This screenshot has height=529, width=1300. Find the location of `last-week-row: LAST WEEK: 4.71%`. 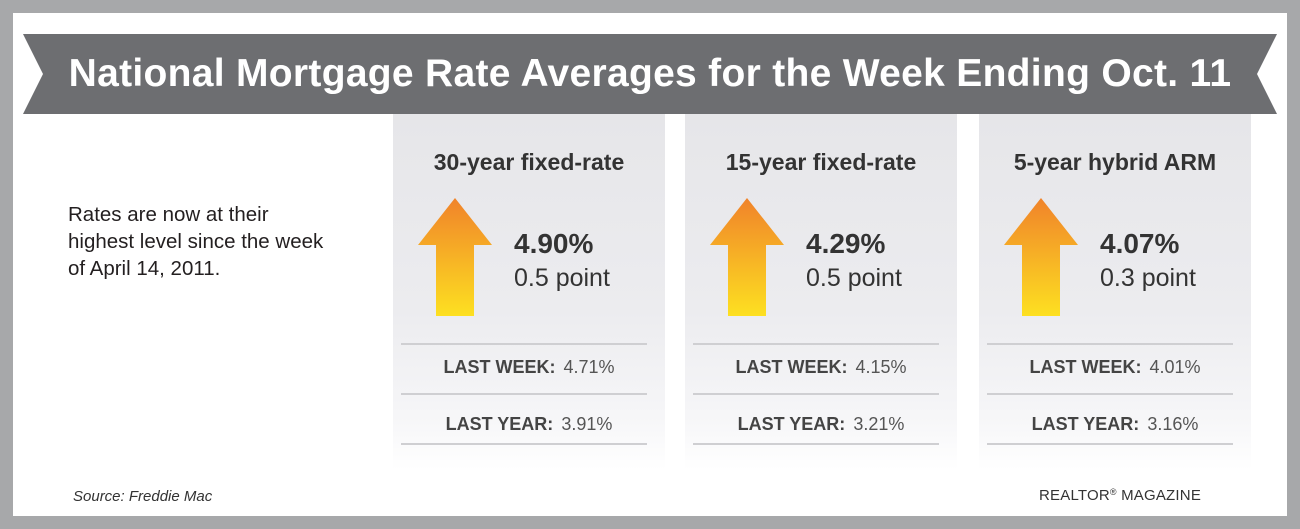

last-week-row: LAST WEEK: 4.71% is located at coordinates (529, 367).